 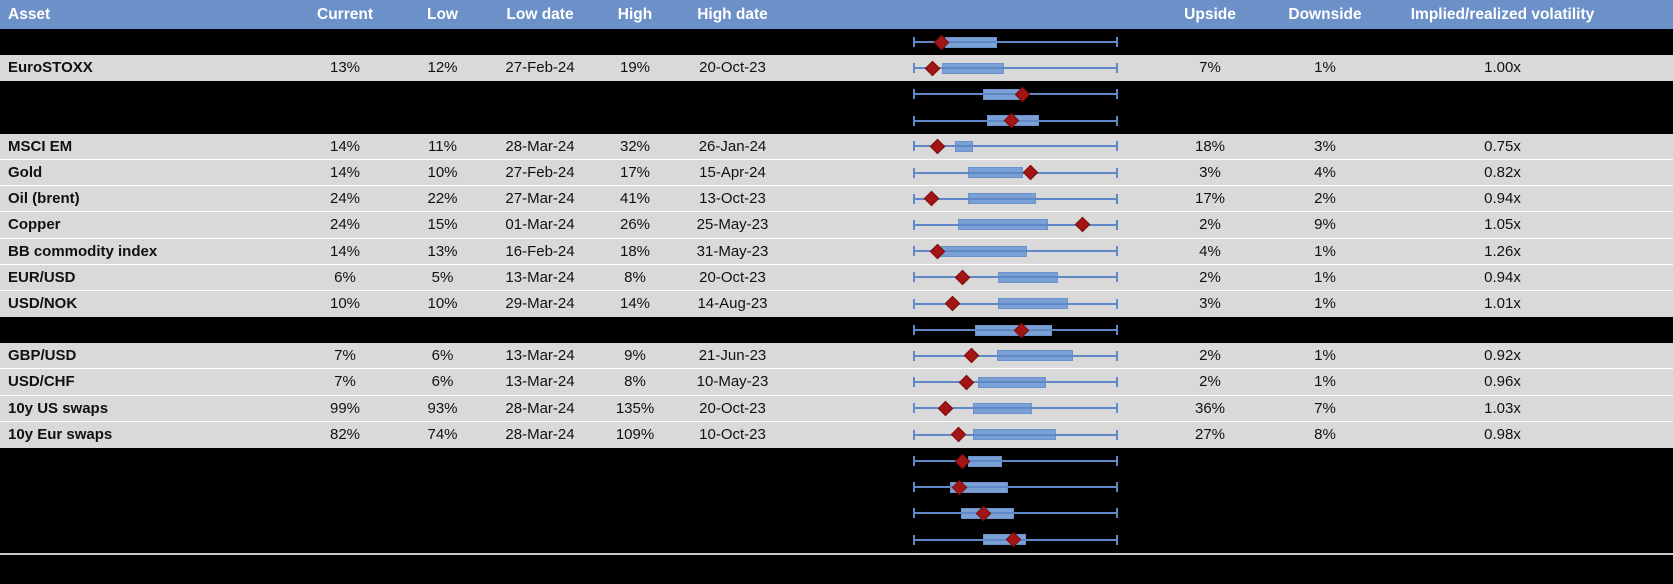 What do you see at coordinates (25, 172) in the screenshot?
I see `asset-cell: Gold` at bounding box center [25, 172].